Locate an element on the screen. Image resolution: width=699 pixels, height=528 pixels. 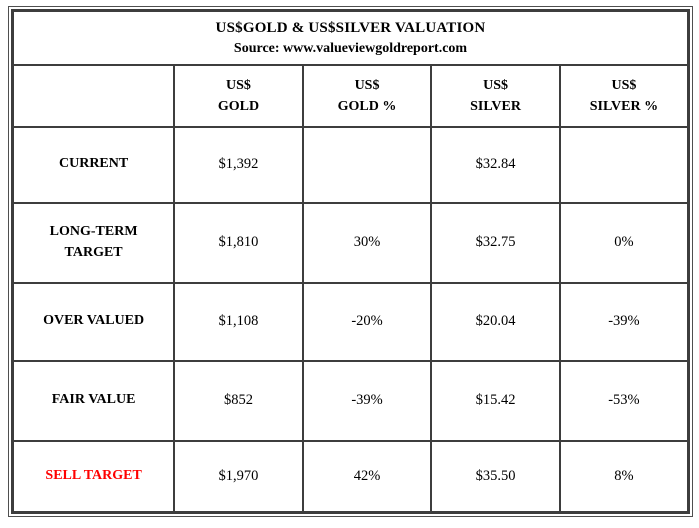
table-row-current: CURRENT $1,392 $32.84 is located at coordinates (350, 164).